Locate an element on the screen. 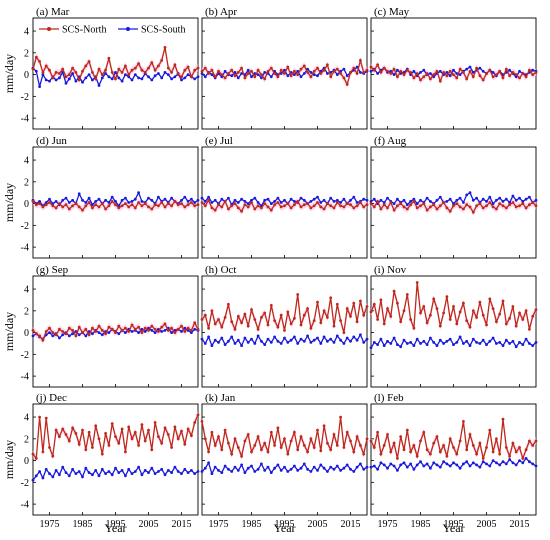  x-tick-label: 2015 is located at coordinates (351, 524).